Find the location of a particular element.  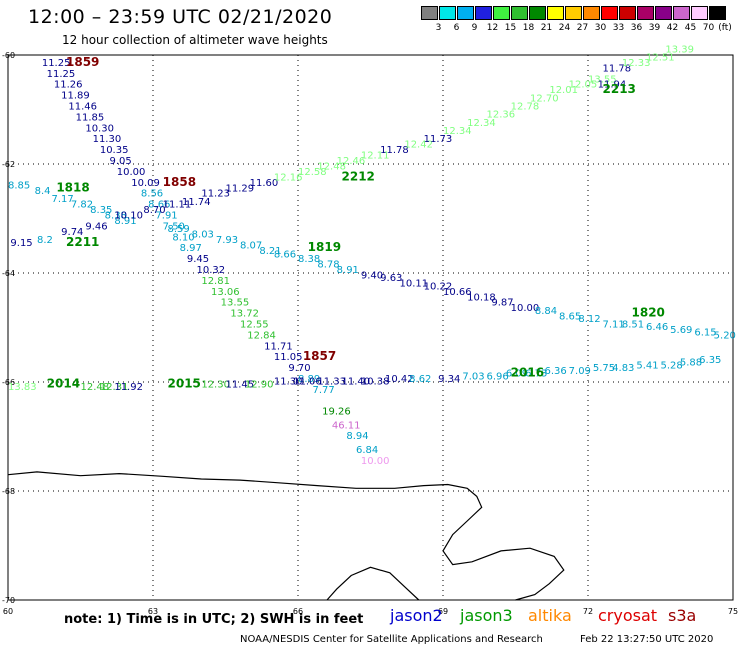

wave-height-value: 10.11 is located at coordinates (414, 284).